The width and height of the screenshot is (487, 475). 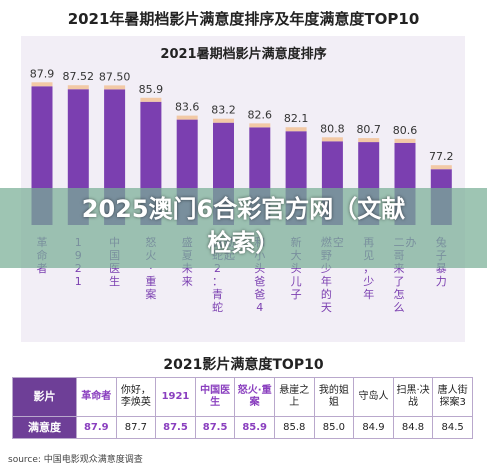 What do you see at coordinates (373, 427) in the screenshot?
I see `table-cell-score: 84.9` at bounding box center [373, 427].